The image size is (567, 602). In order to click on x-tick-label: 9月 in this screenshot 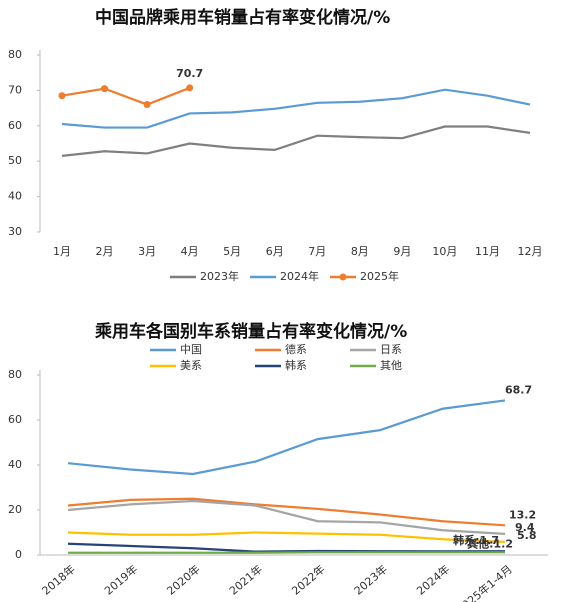, I will do `click(402, 251)`.